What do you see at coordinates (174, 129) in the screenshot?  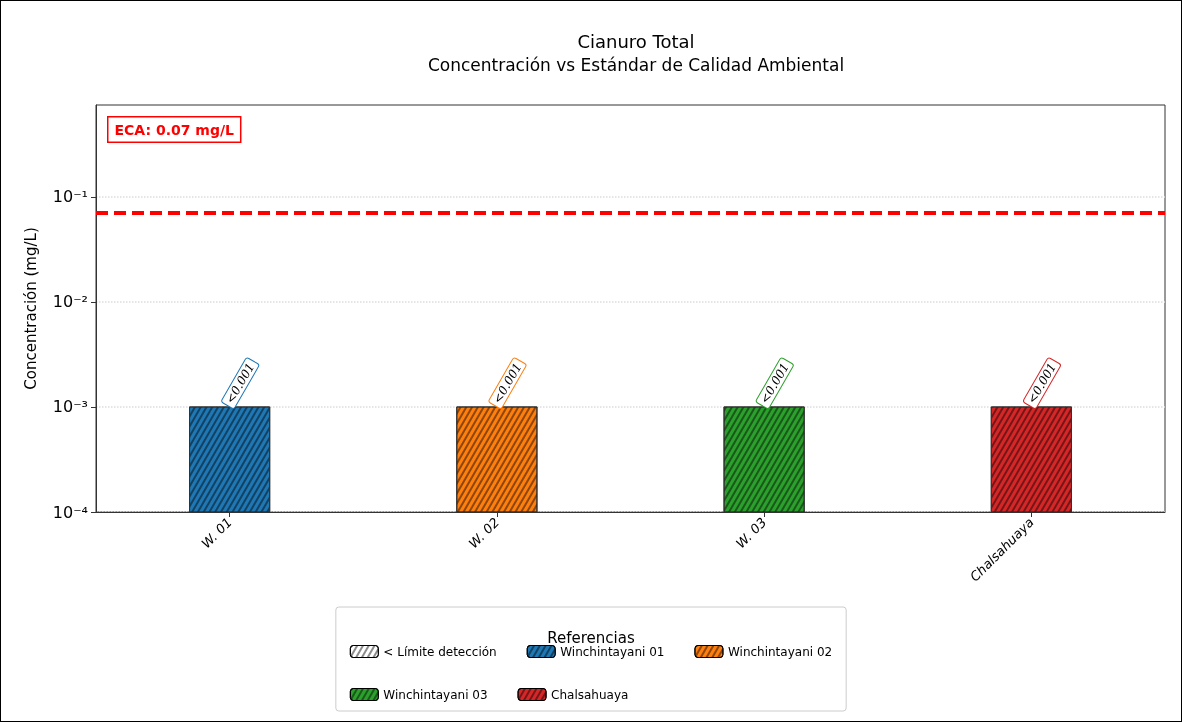 I see `ref-line-label: ECA: 0.07 mg/L` at bounding box center [174, 129].